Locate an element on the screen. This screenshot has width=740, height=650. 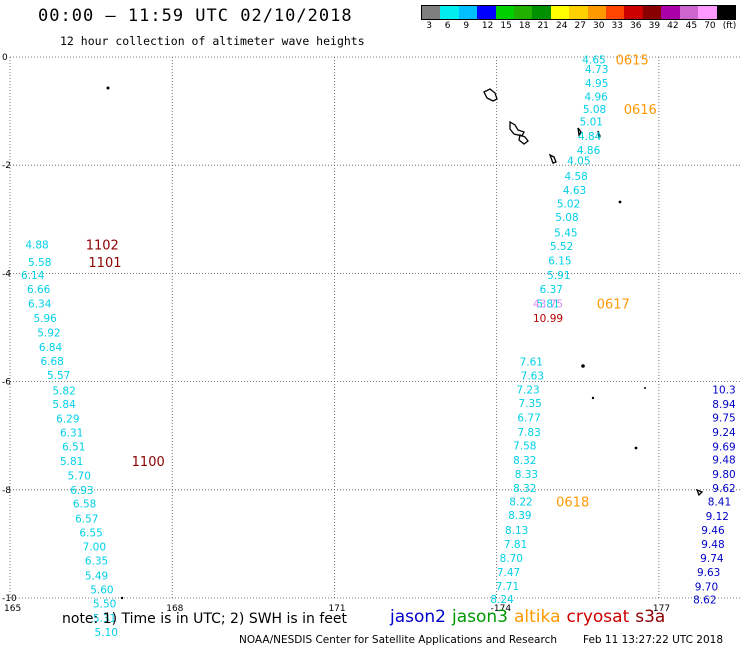
colorbar-label: 21 is located at coordinates (543, 26).